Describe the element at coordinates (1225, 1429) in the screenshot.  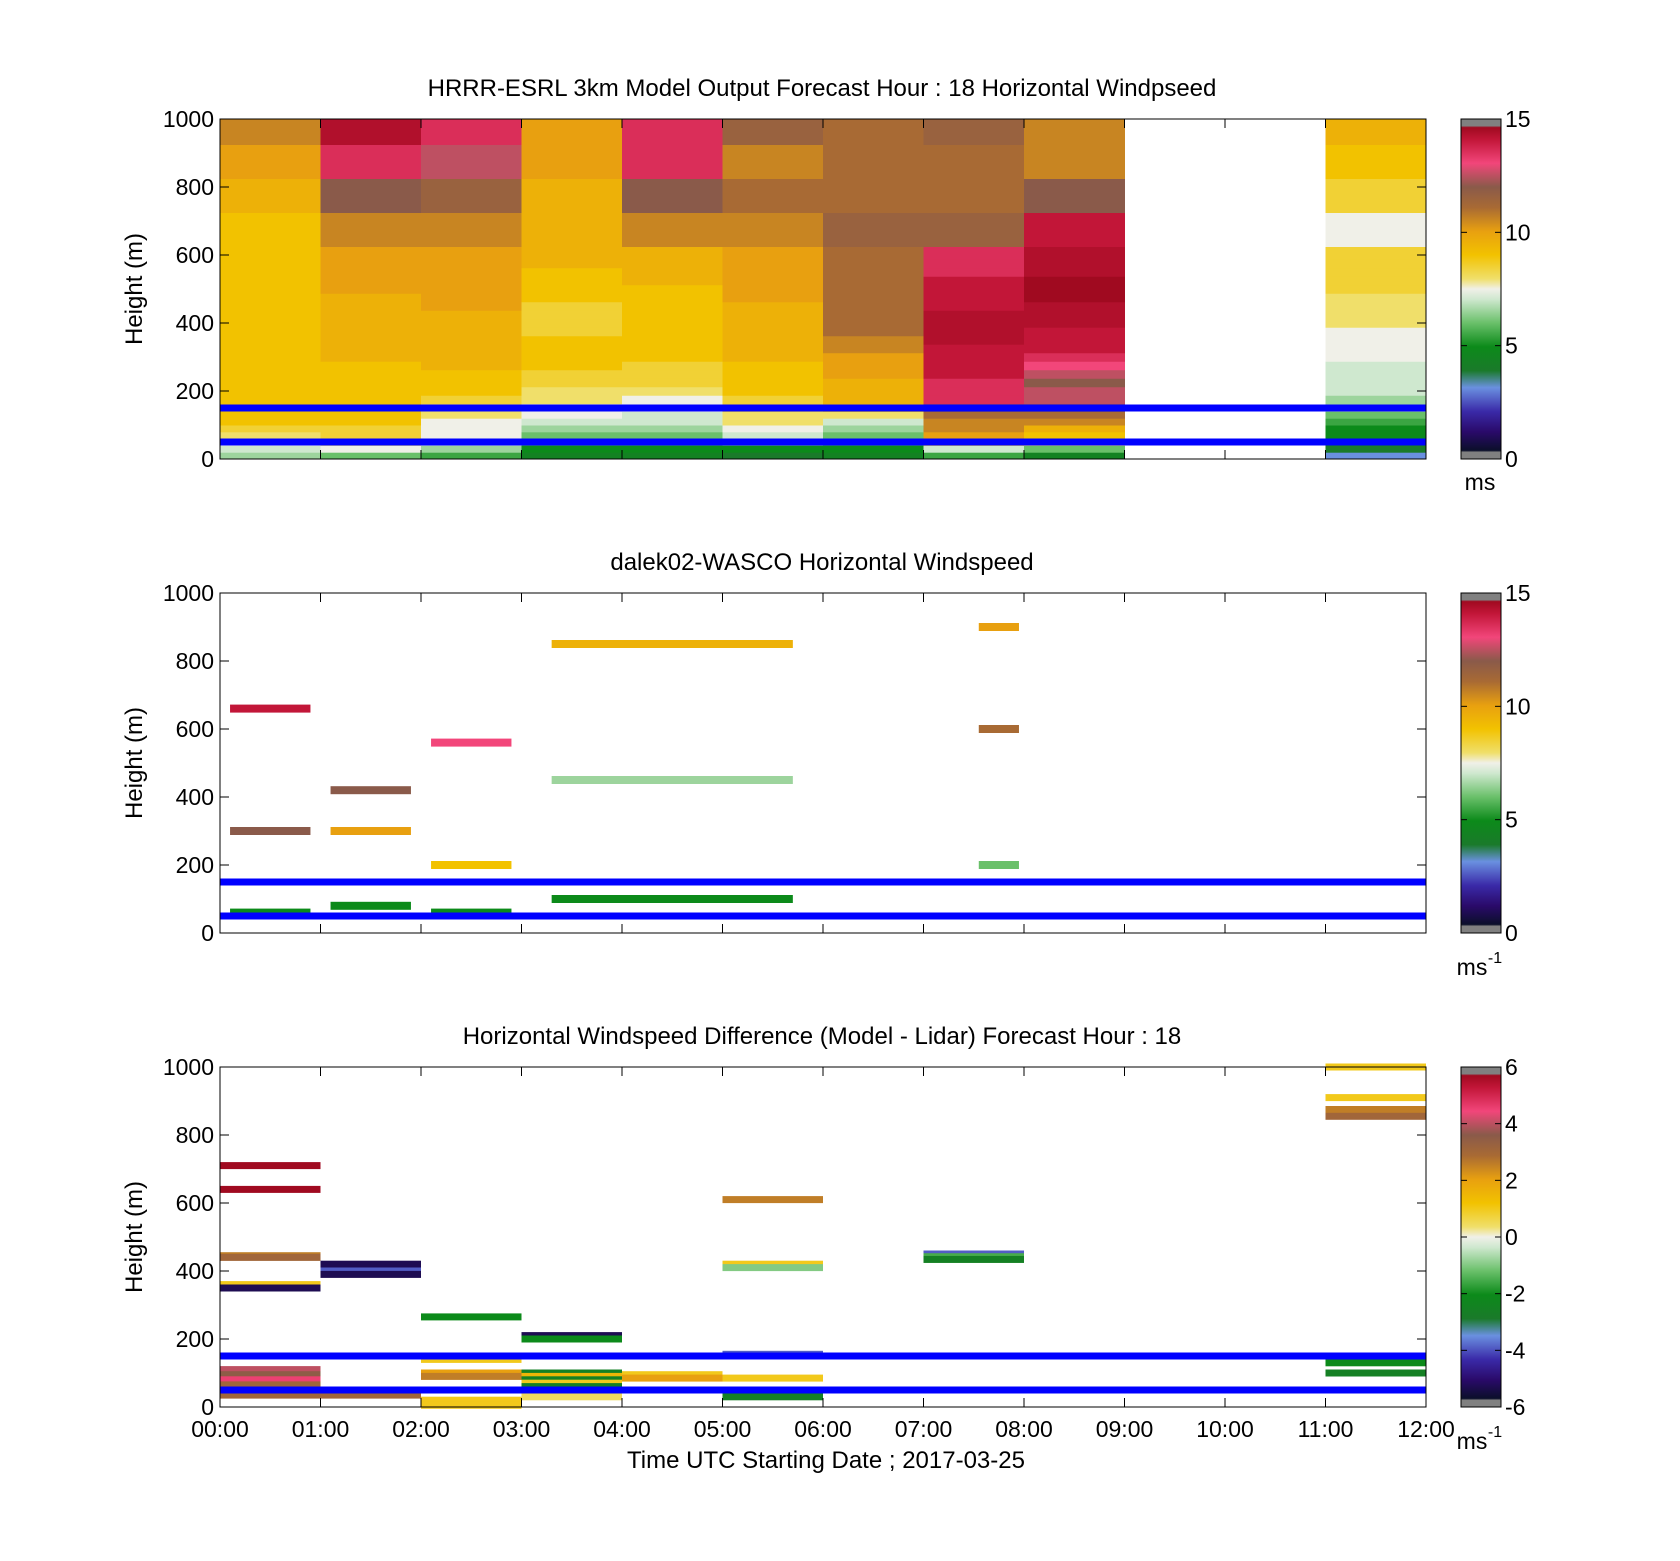
I see `x-tick-label: 10:00` at that location.